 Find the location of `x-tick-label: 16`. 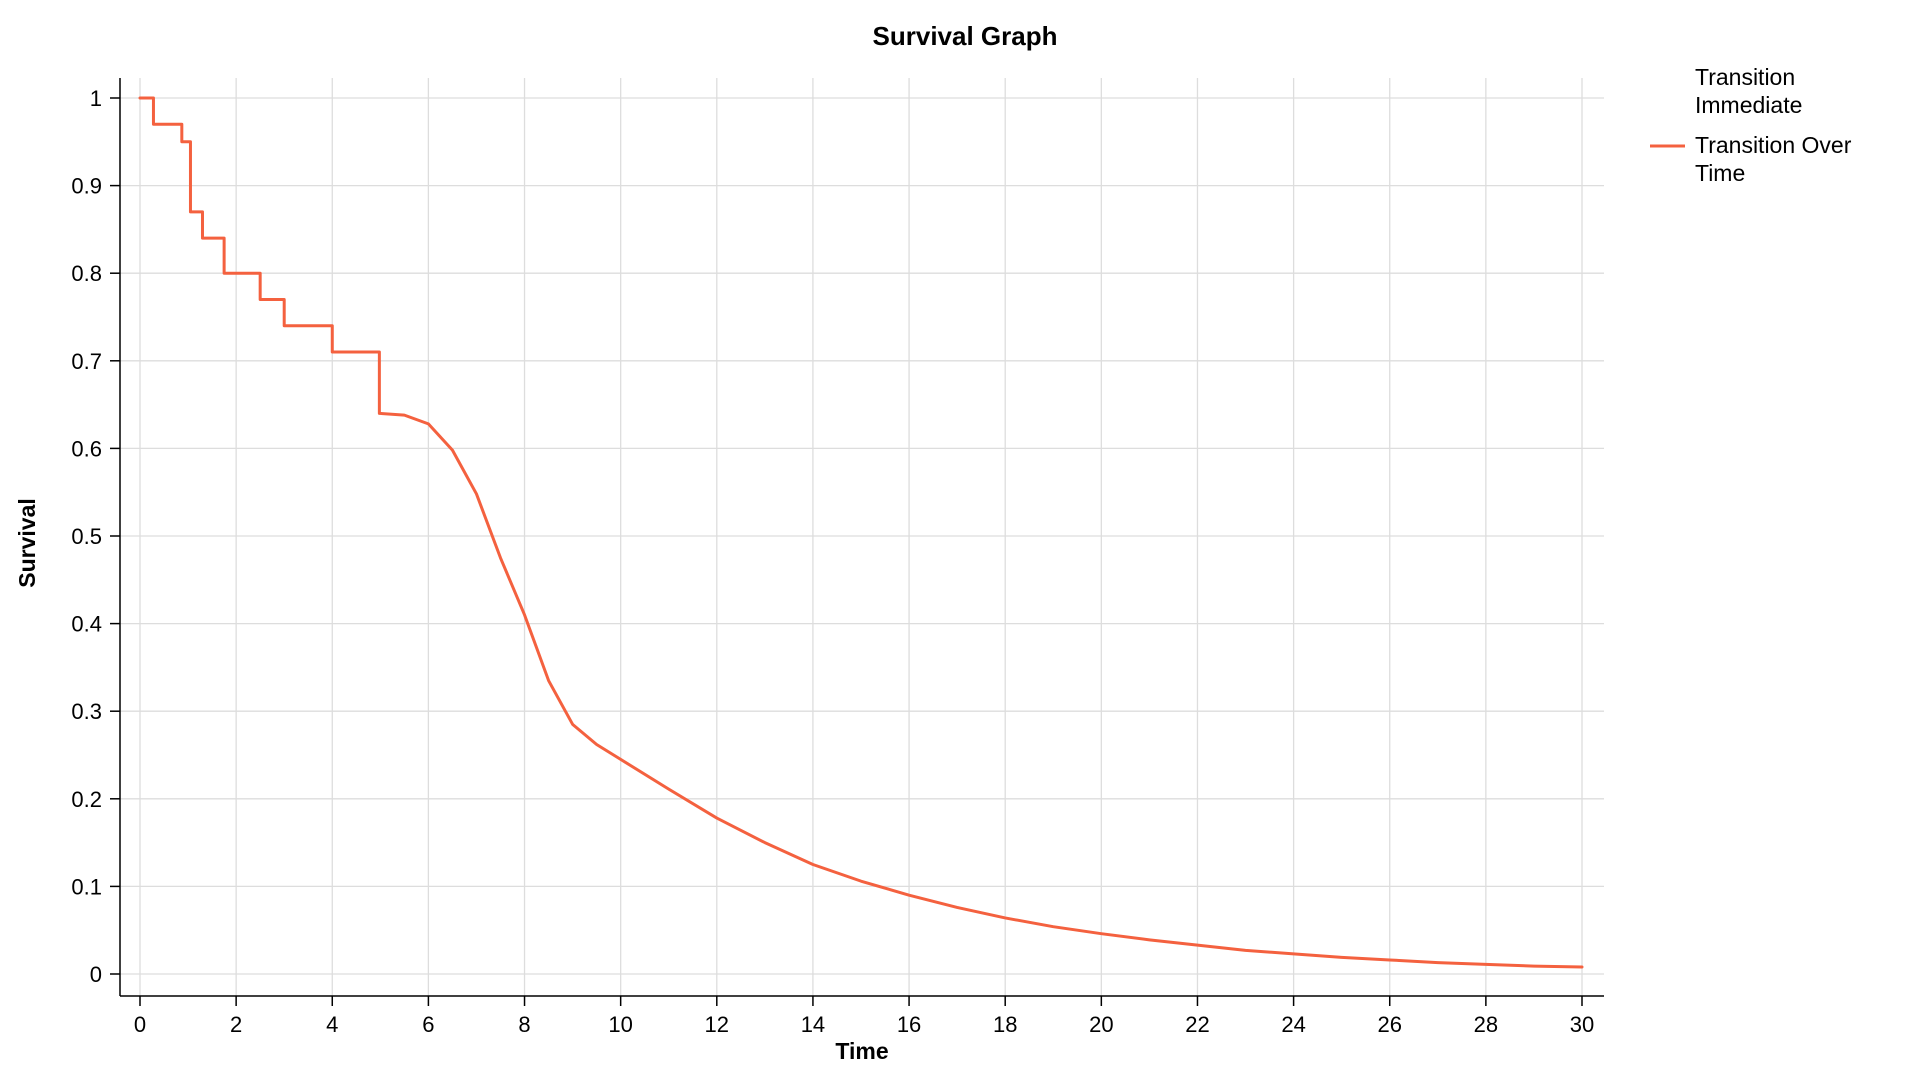

x-tick-label: 16 is located at coordinates (909, 1024).